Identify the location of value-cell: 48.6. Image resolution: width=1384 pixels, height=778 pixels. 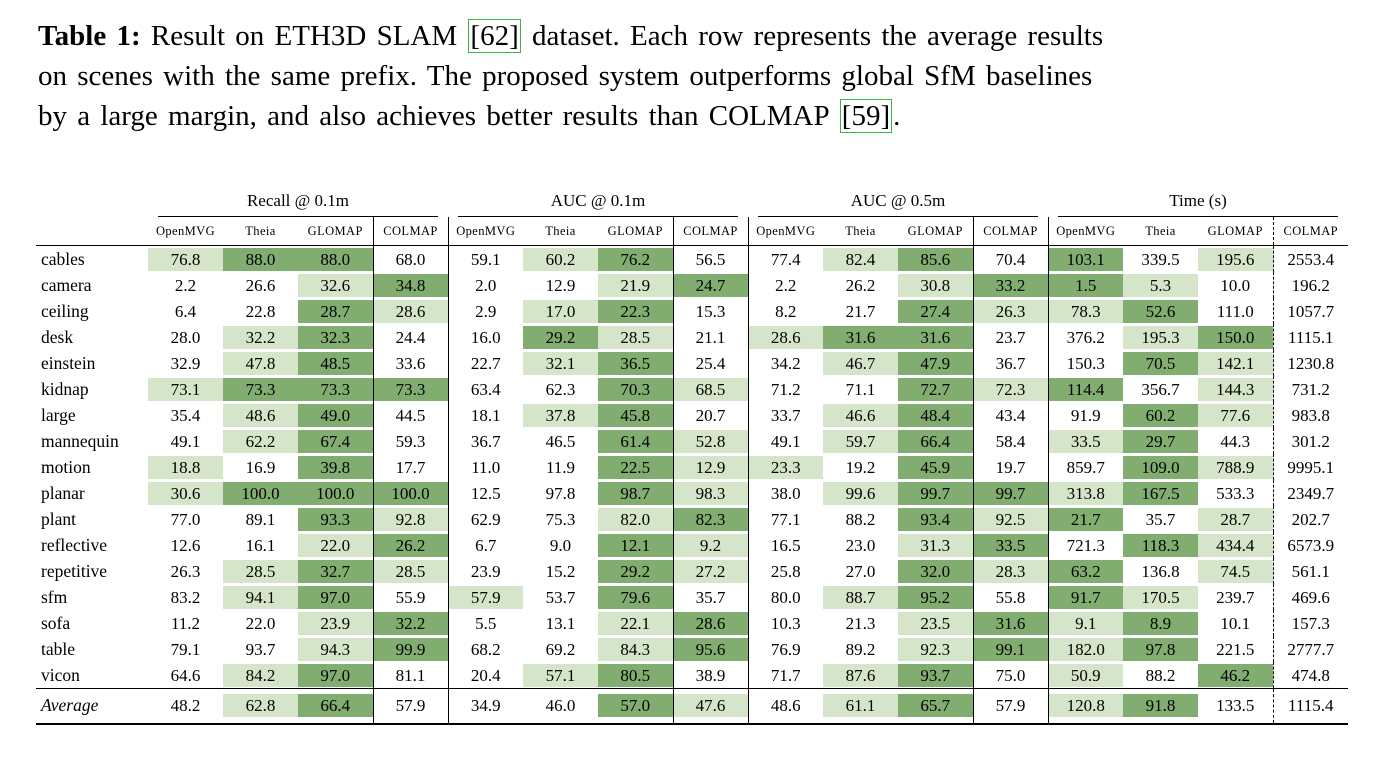
(785, 706).